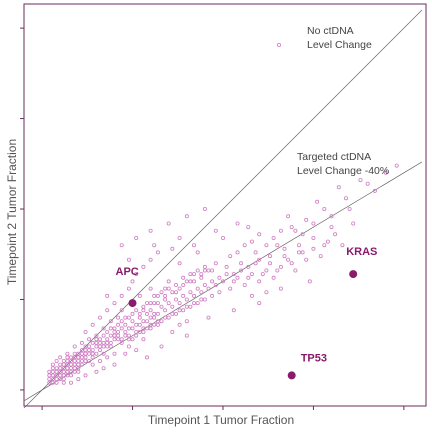 The height and width of the screenshot is (432, 432). I want to click on highlight-point-apc, so click(132, 303).